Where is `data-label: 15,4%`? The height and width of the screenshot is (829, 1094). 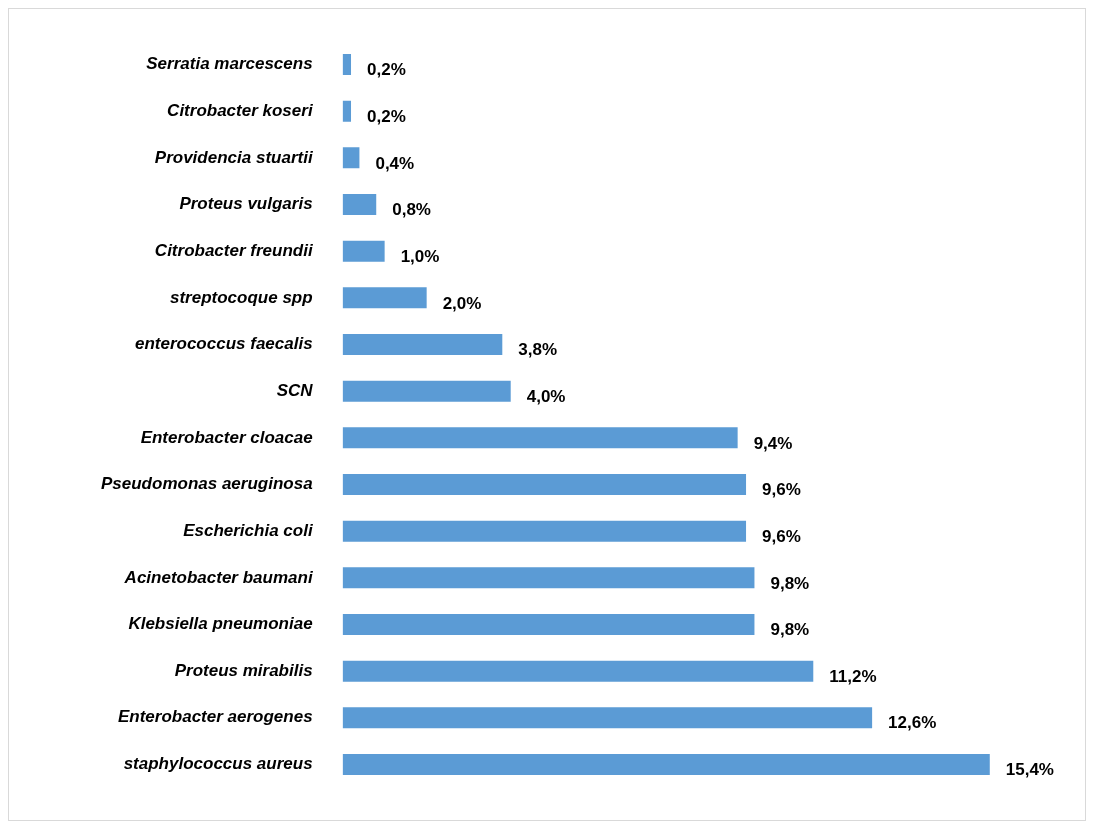
data-label: 15,4% is located at coordinates (1029, 770).